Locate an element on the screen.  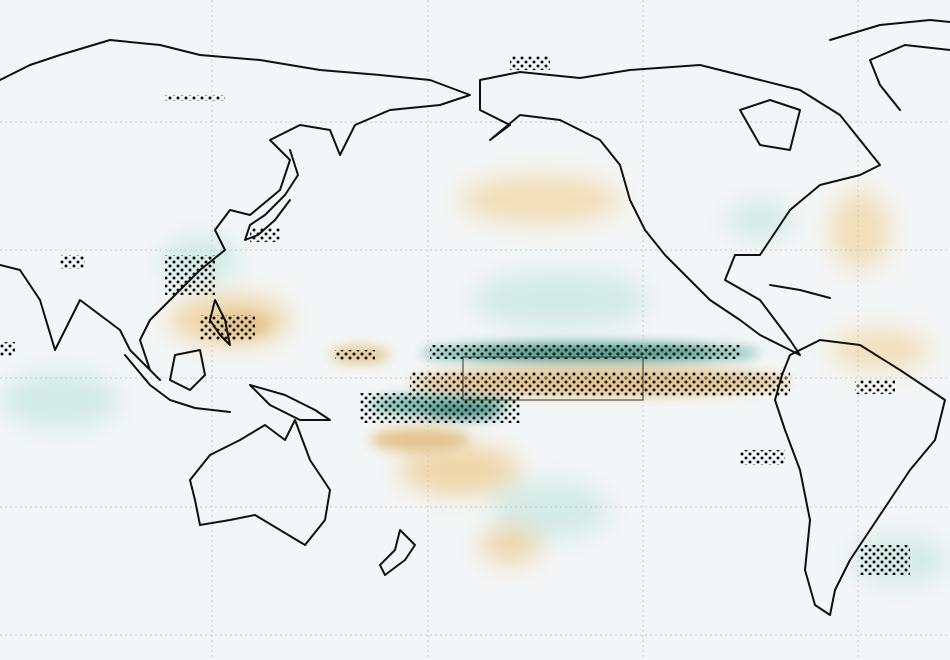
coast-south-america is located at coordinates (860, 477).